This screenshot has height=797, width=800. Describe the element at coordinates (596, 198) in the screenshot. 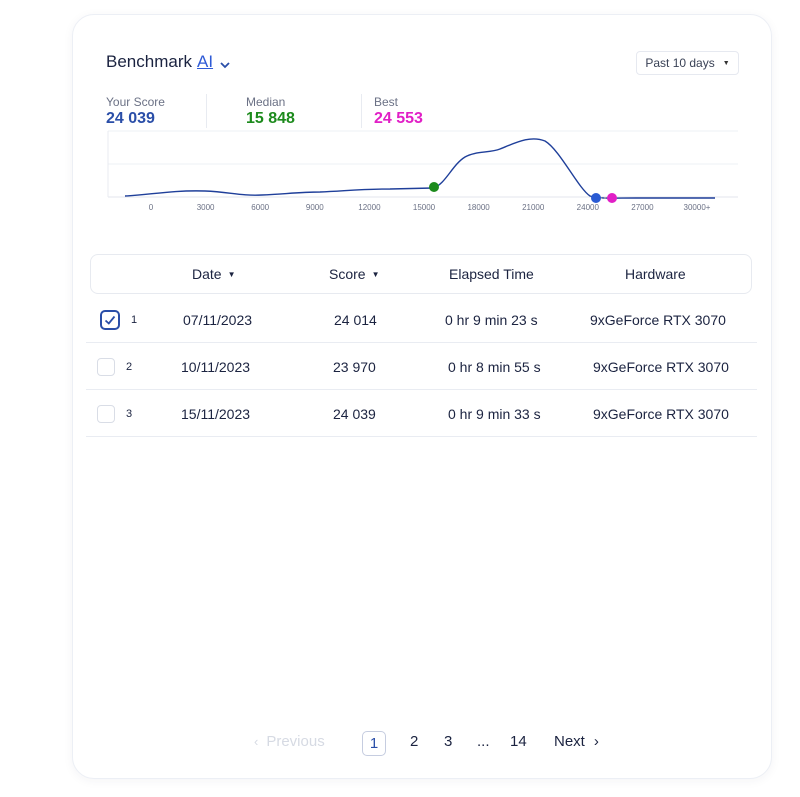

I see `your-score-marker` at that location.